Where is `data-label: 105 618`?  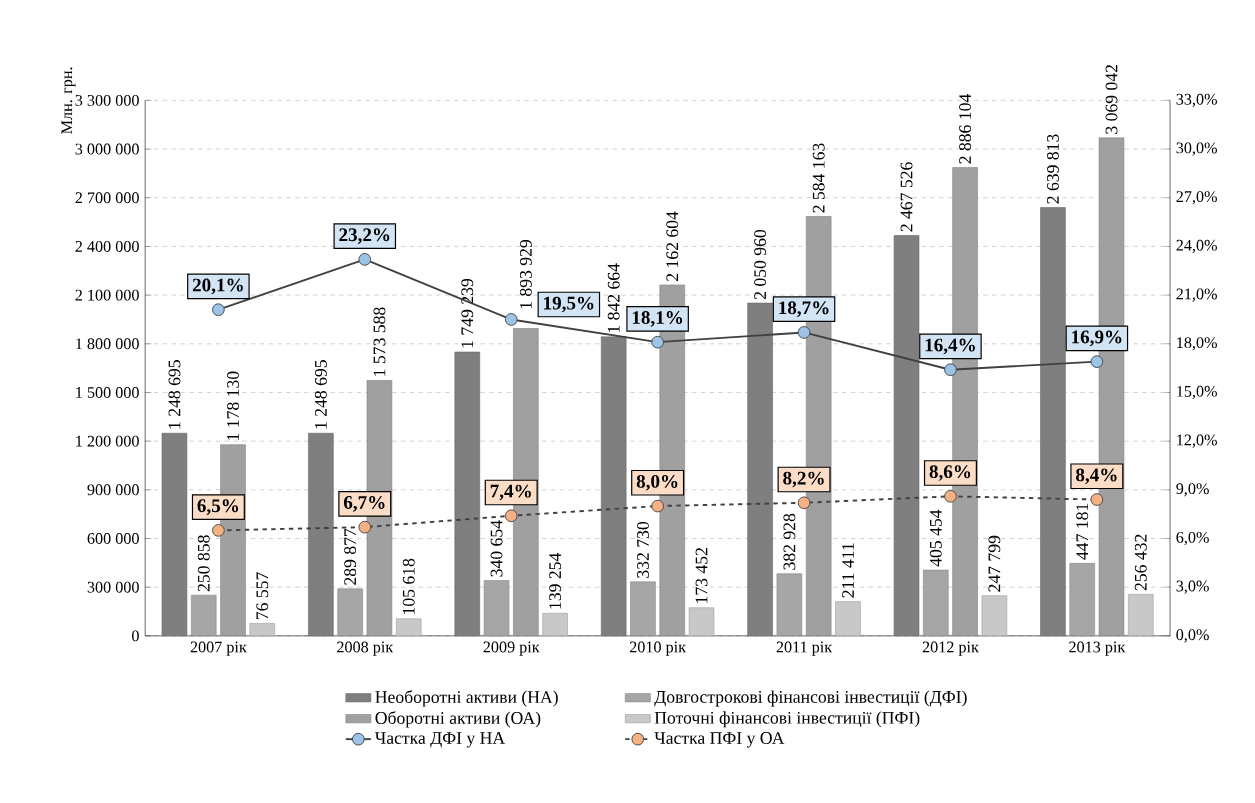 data-label: 105 618 is located at coordinates (408, 586).